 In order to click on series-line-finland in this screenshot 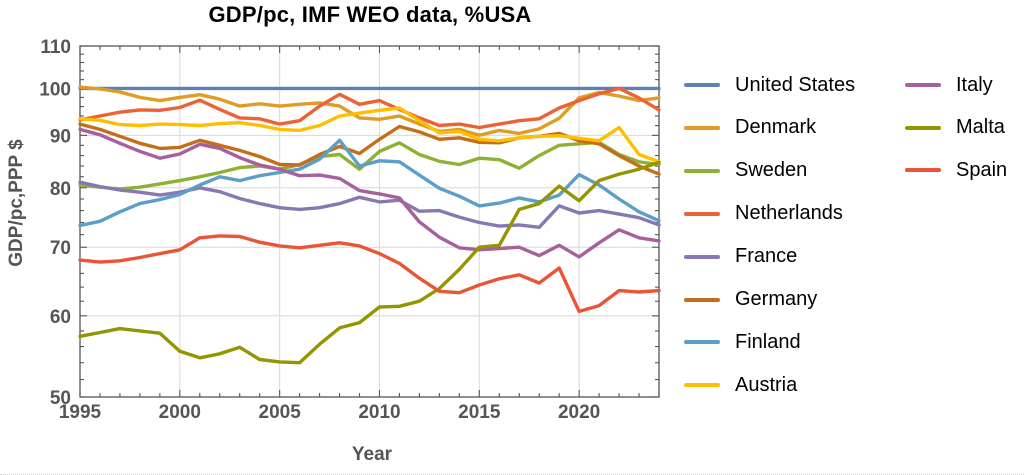, I will do `click(369, 183)`.